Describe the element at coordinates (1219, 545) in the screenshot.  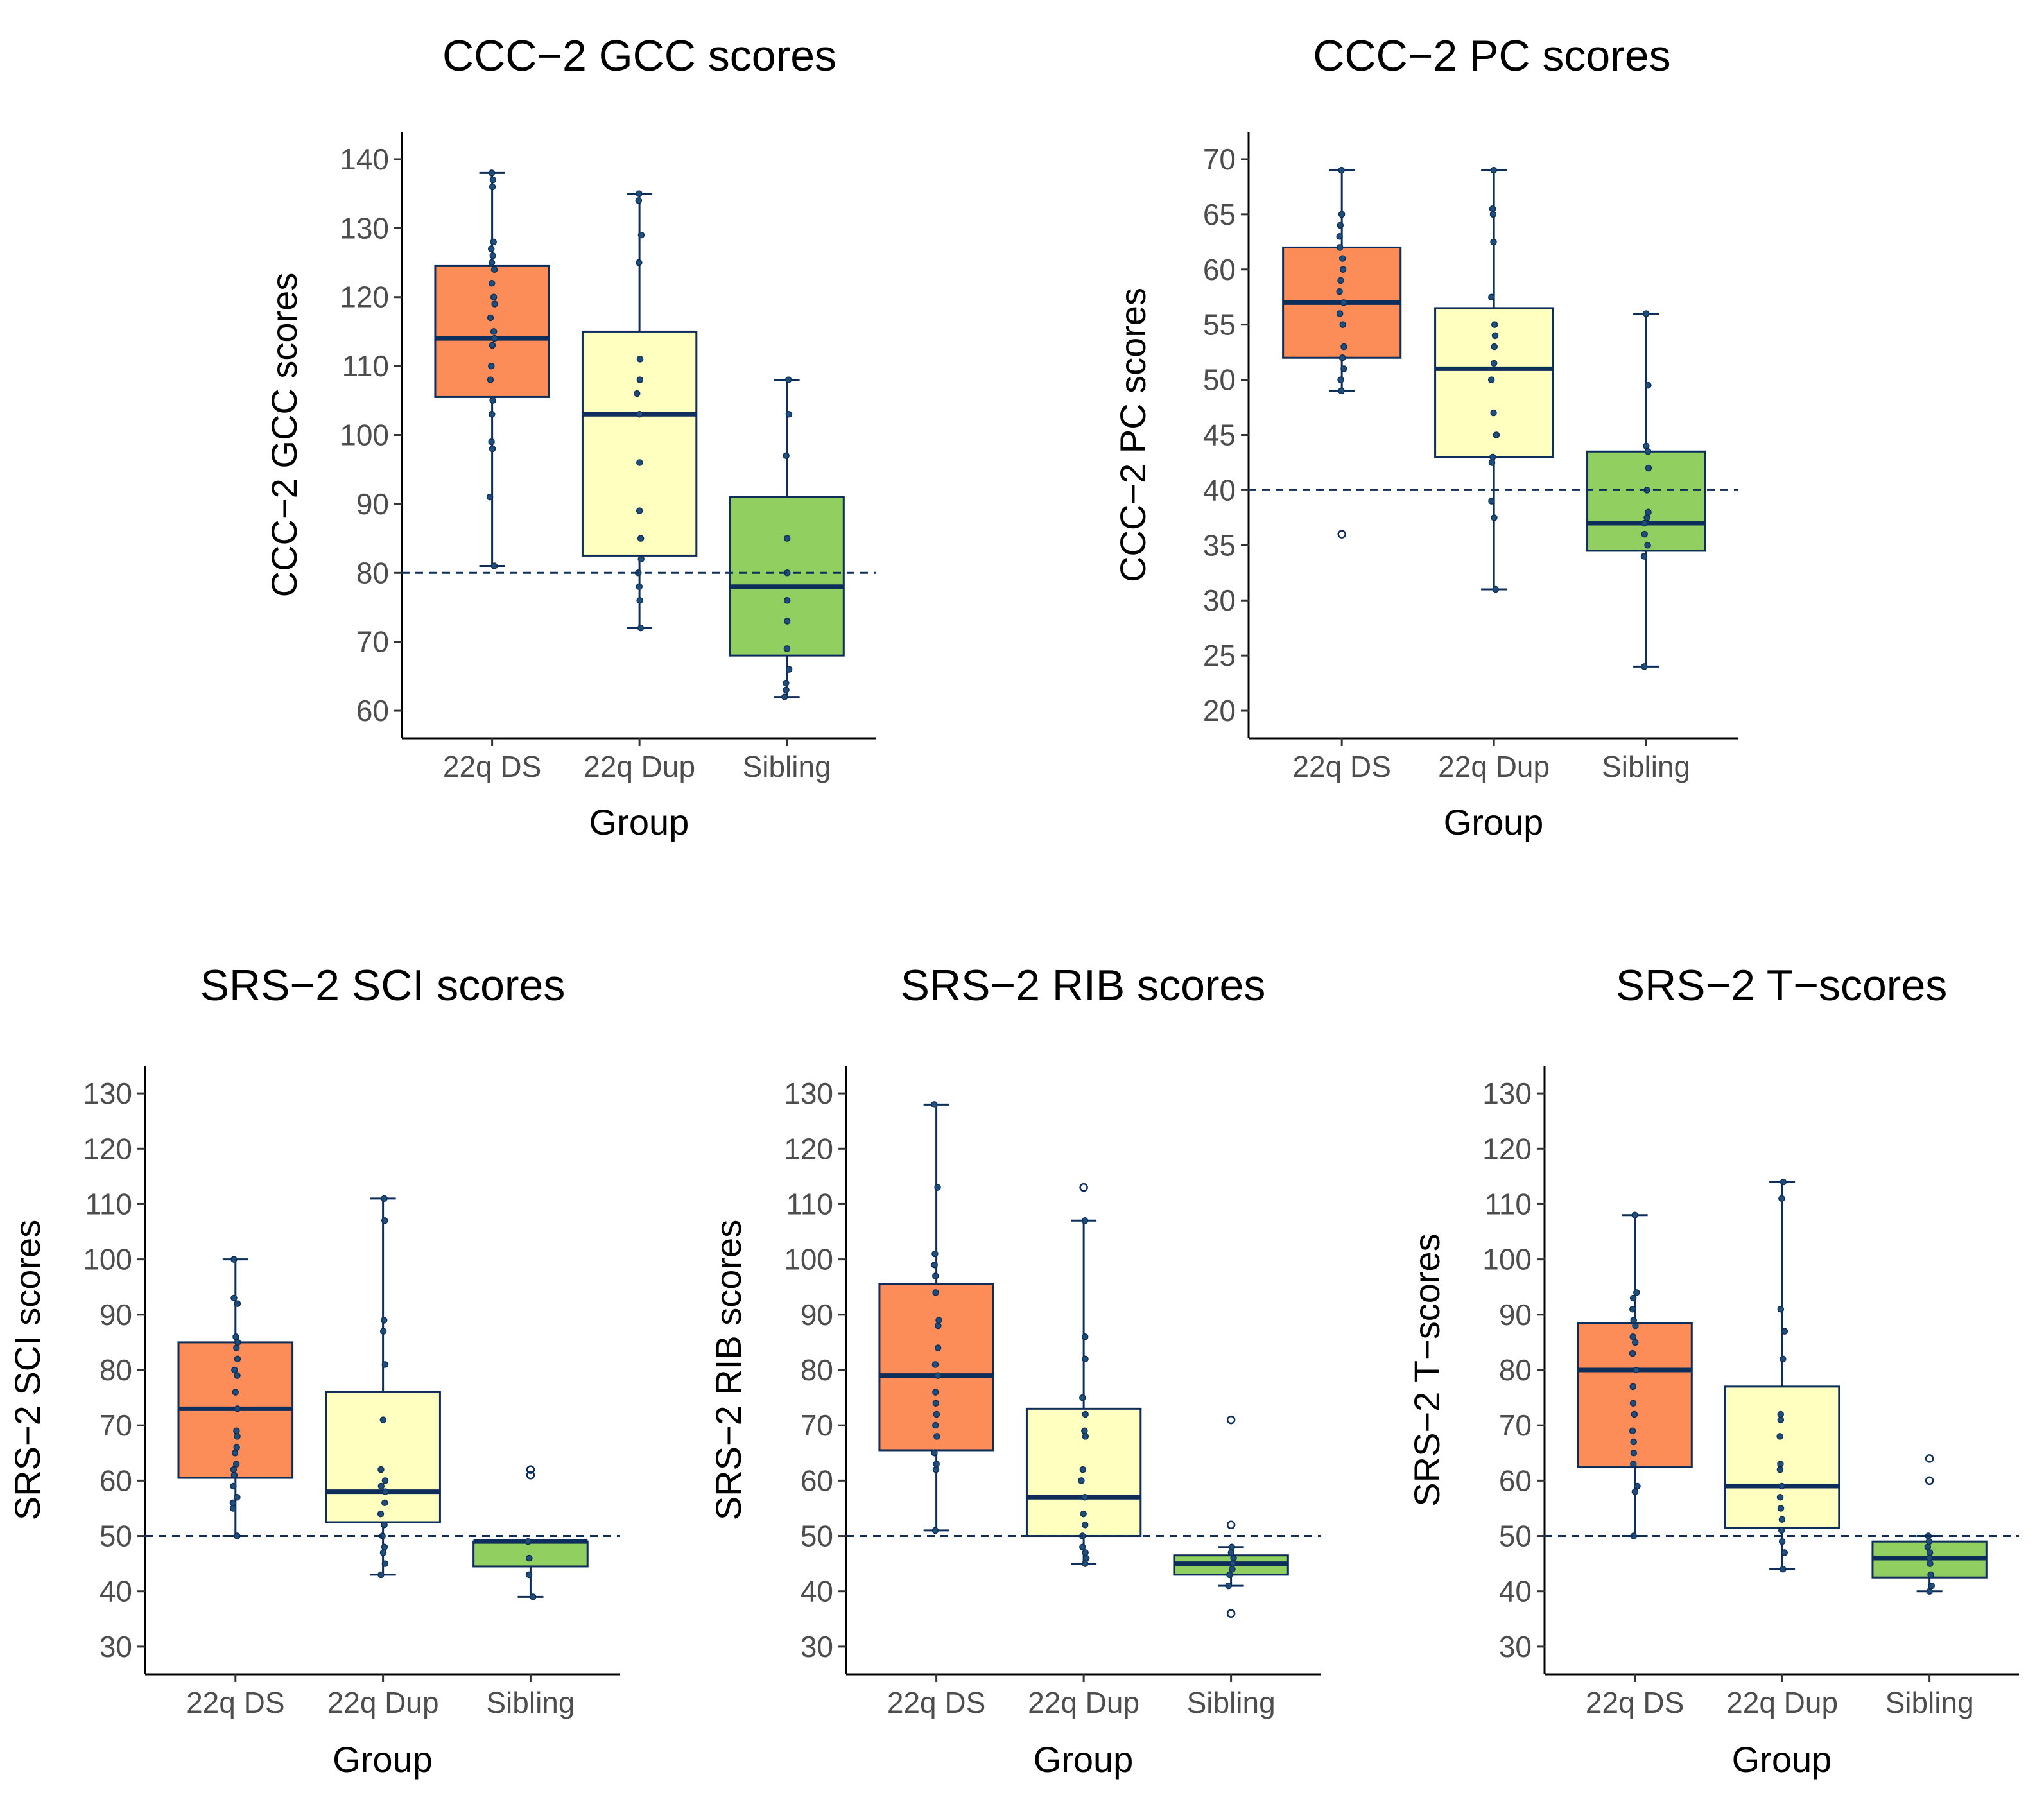
I see `y-tick-label: 35` at that location.